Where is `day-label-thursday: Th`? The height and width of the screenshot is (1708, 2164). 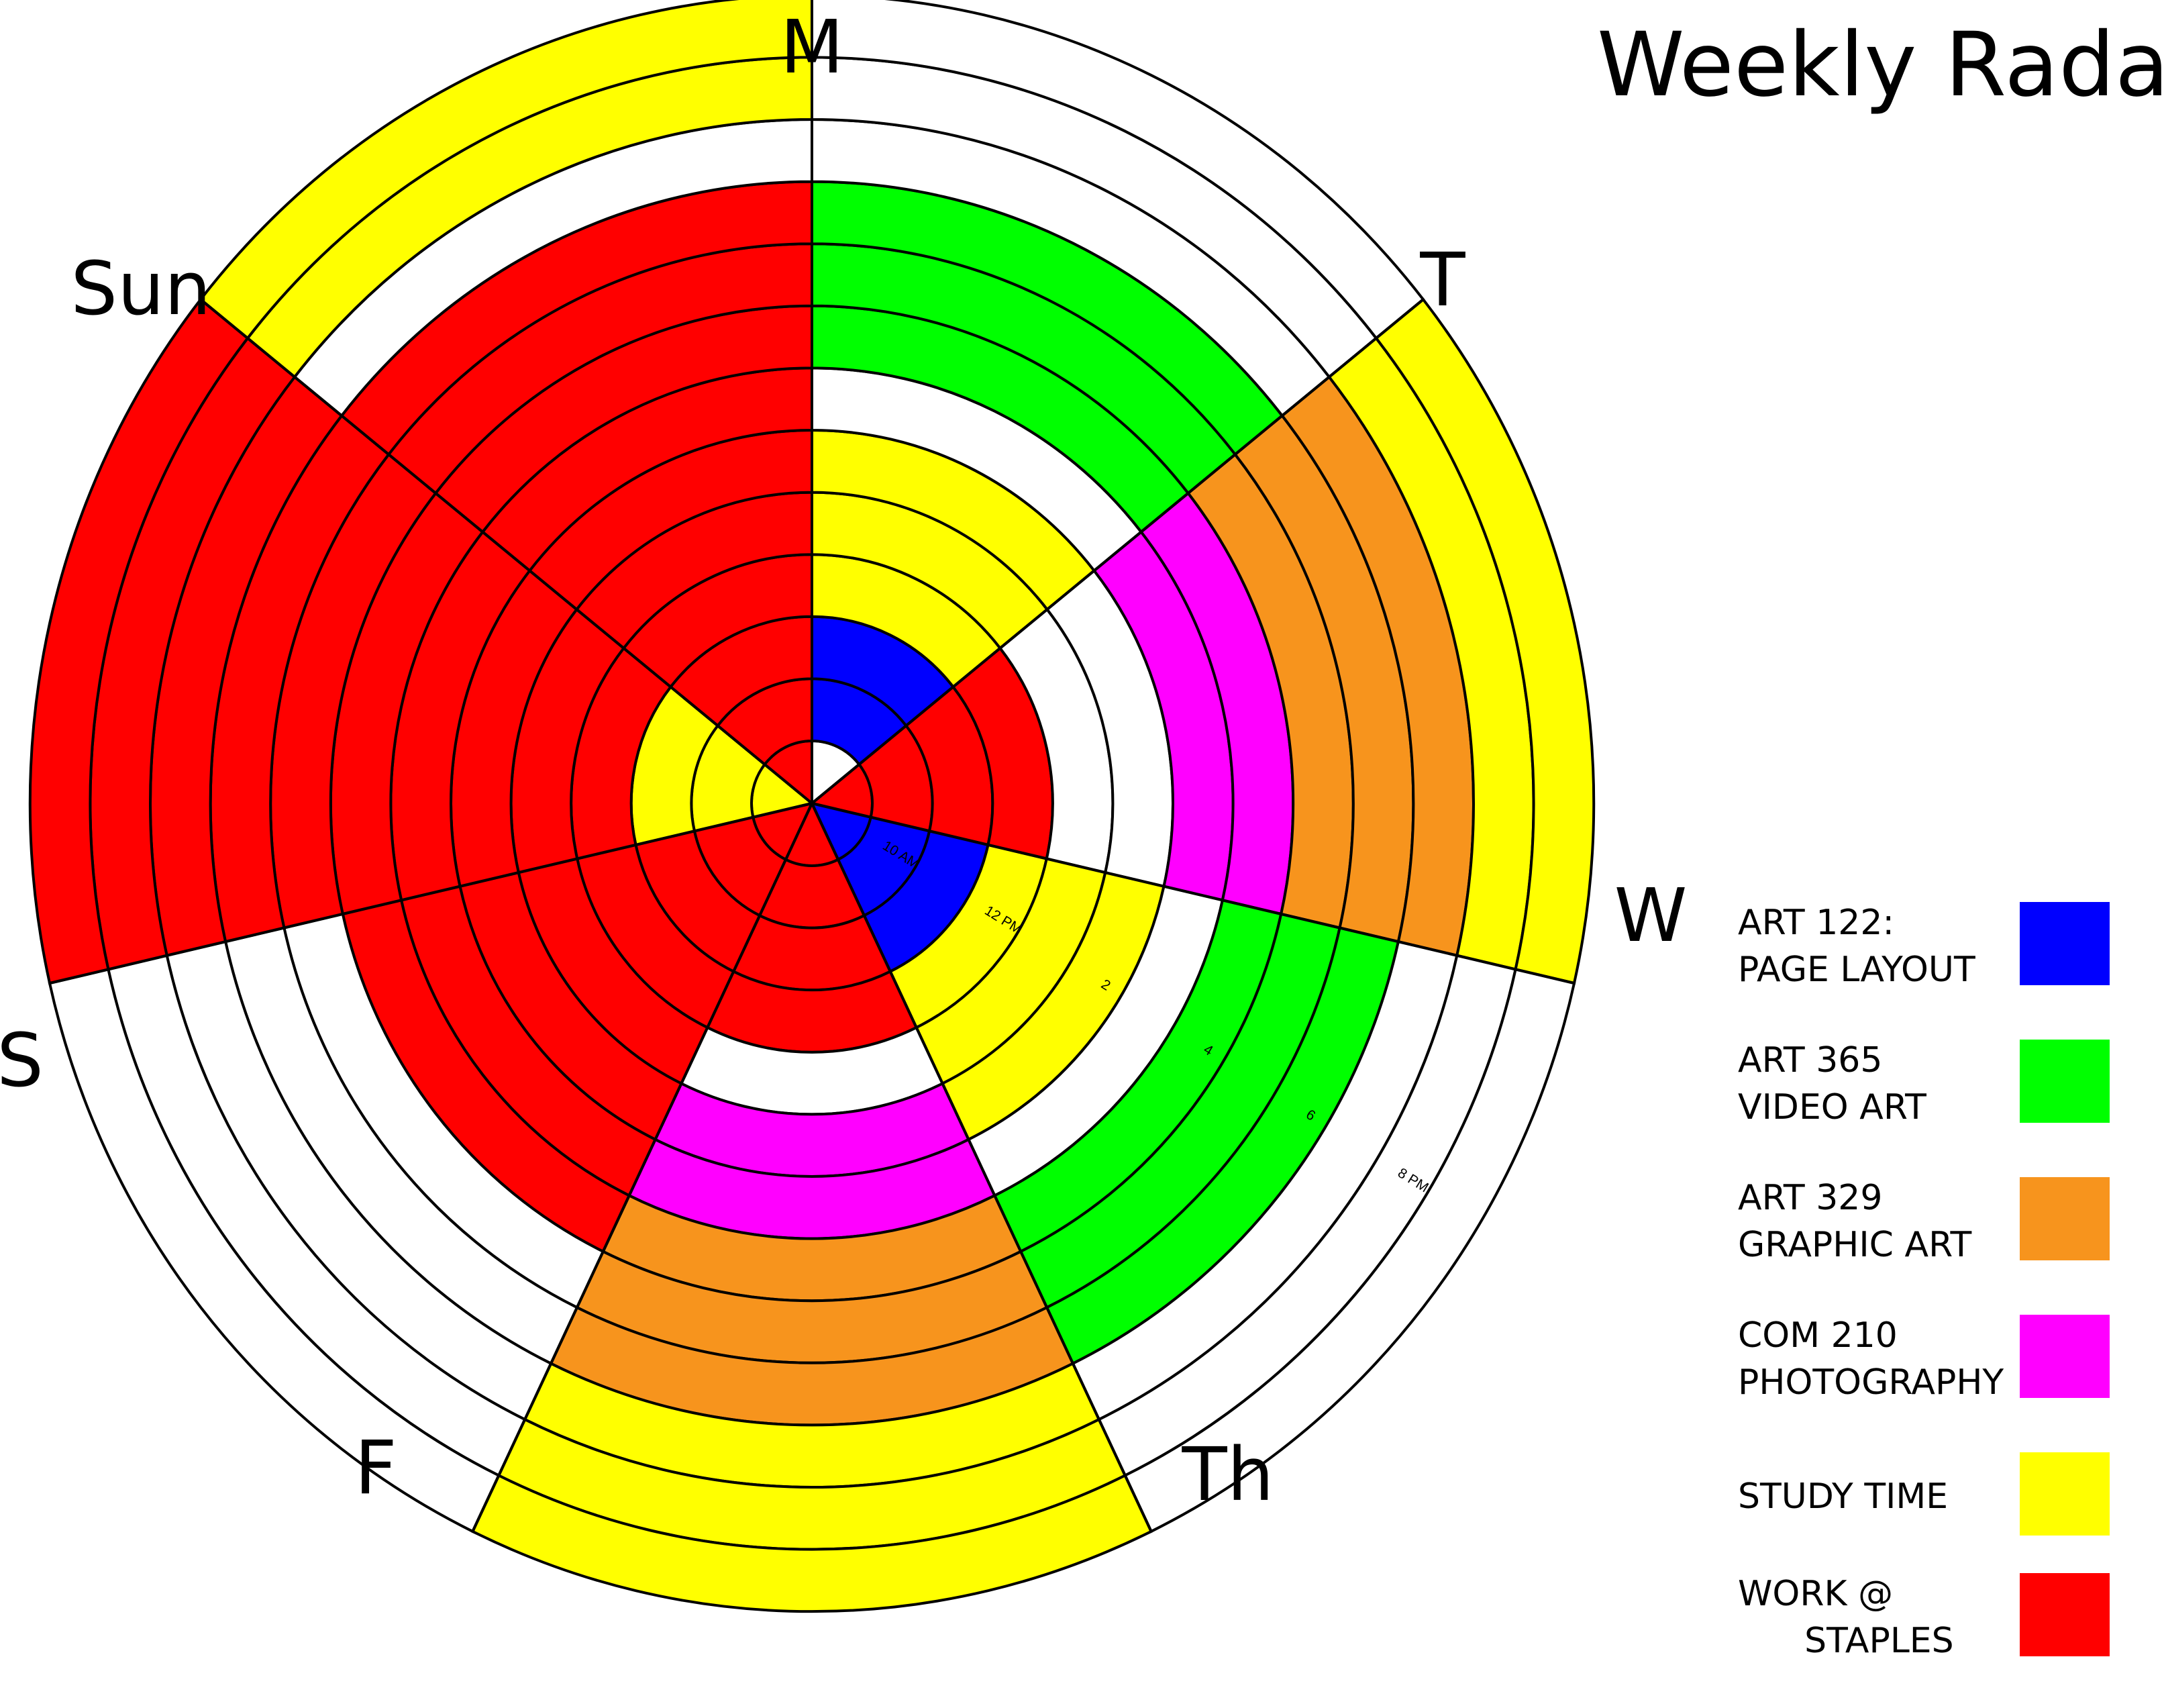
day-label-thursday: Th is located at coordinates (1228, 1474).